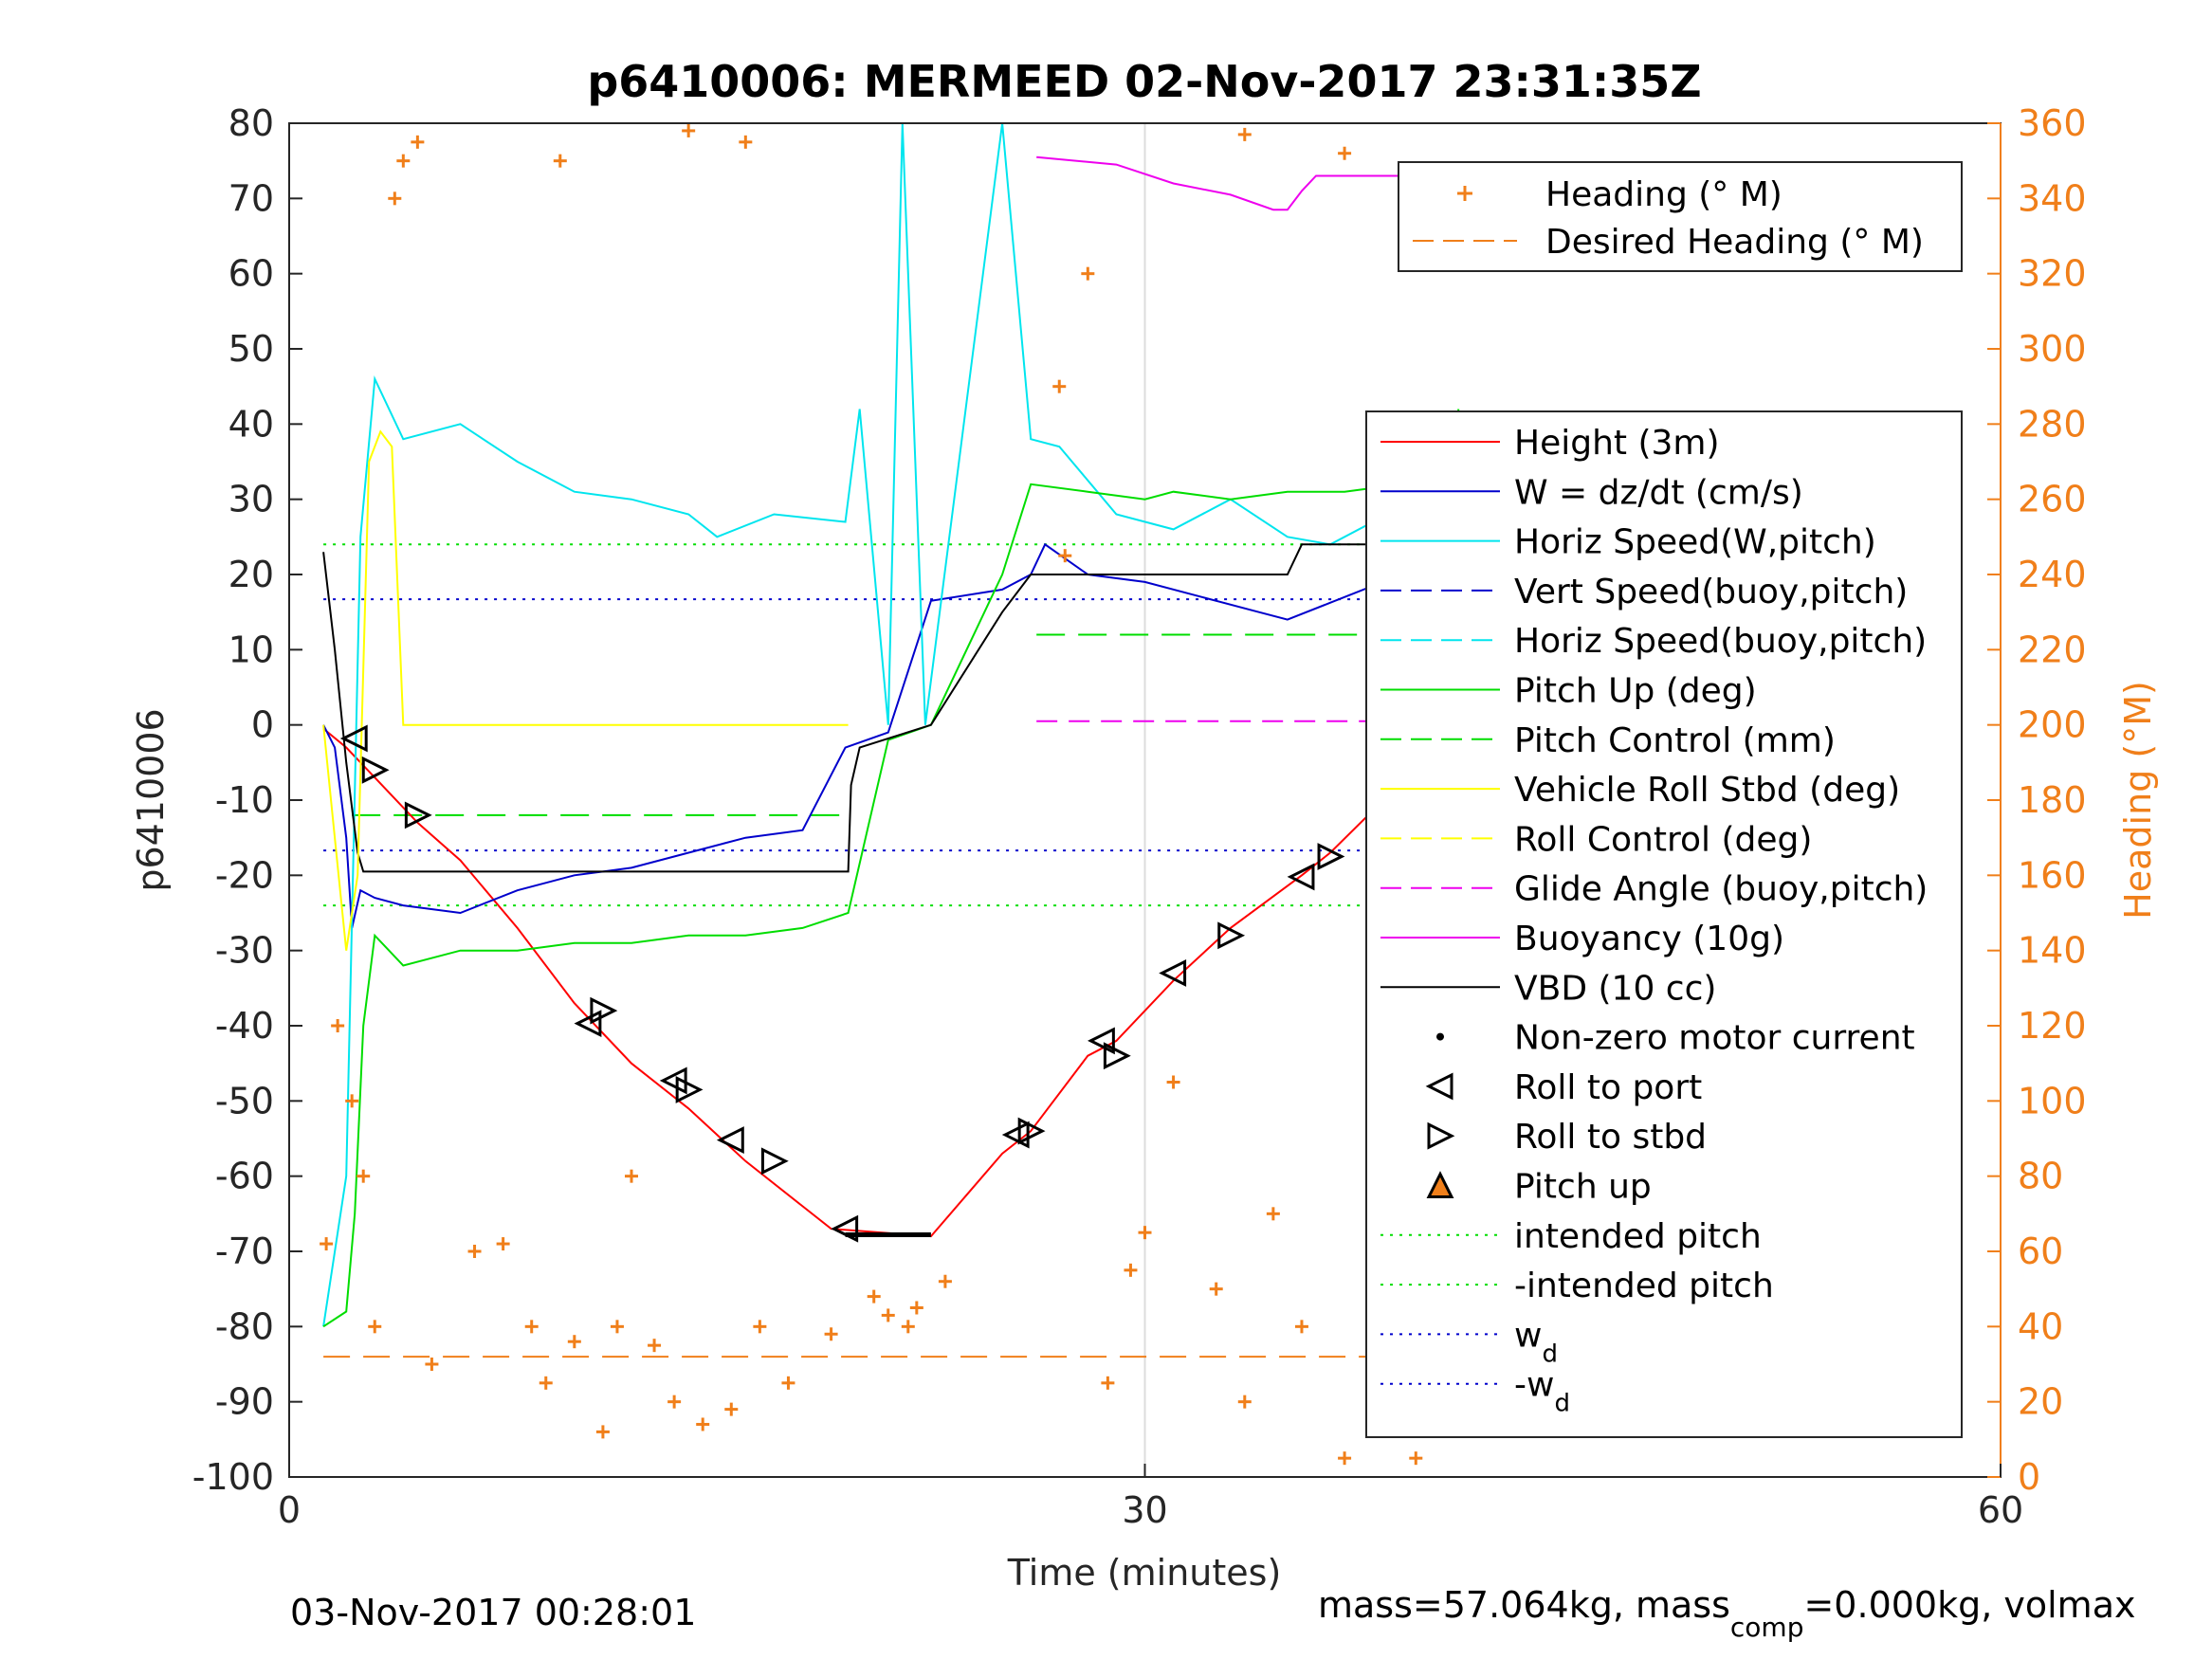 Image resolution: width=2212 pixels, height=1659 pixels. I want to click on legend-heading-box, so click(1680, 216).